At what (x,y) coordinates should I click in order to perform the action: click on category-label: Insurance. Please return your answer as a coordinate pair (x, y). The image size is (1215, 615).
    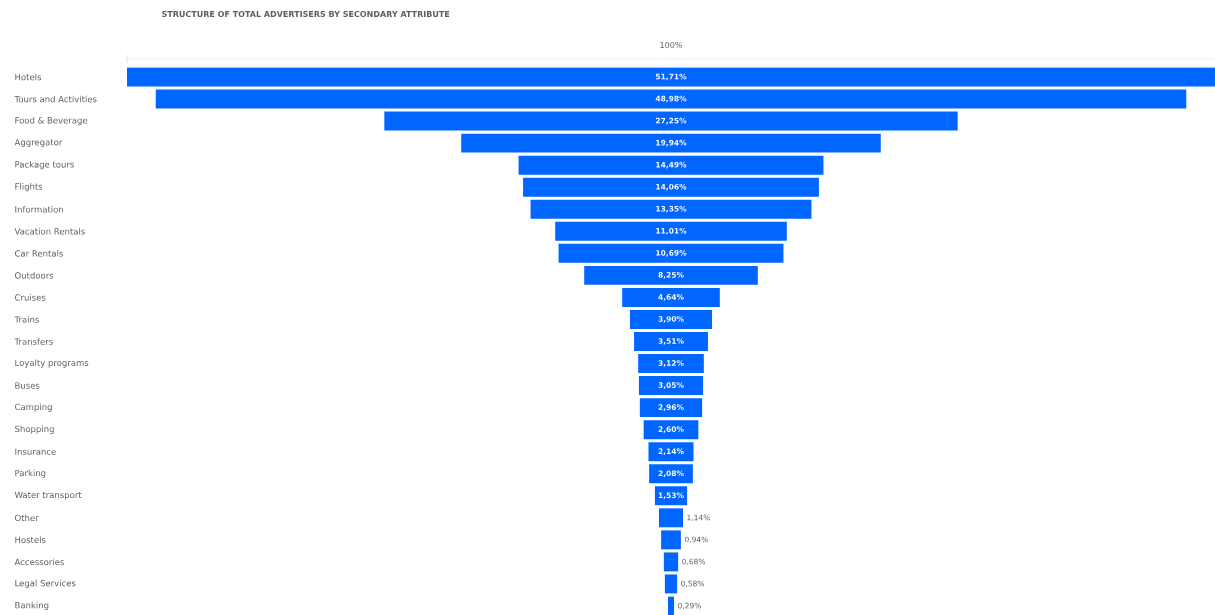
    Looking at the image, I should click on (35, 451).